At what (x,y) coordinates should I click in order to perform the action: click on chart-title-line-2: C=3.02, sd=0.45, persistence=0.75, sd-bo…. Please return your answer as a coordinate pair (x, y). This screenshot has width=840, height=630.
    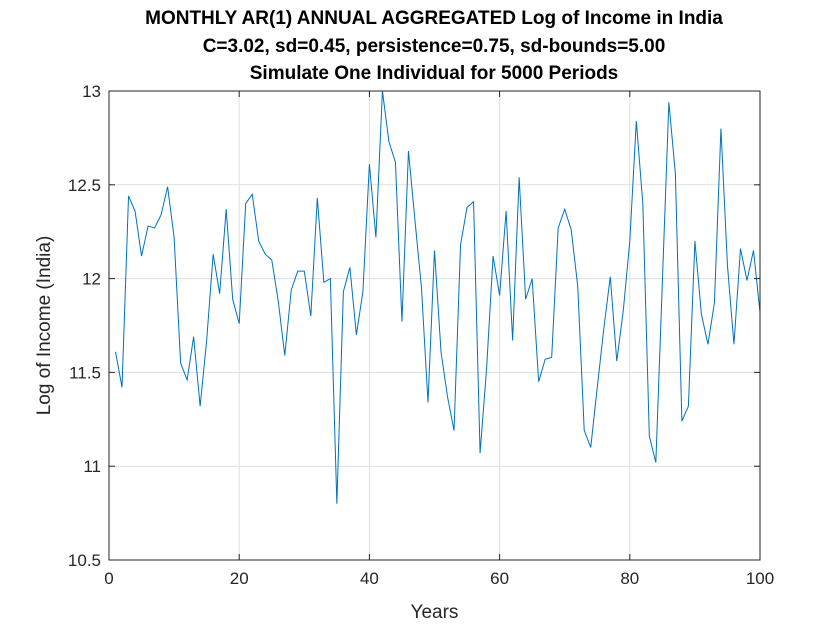
    Looking at the image, I should click on (434, 46).